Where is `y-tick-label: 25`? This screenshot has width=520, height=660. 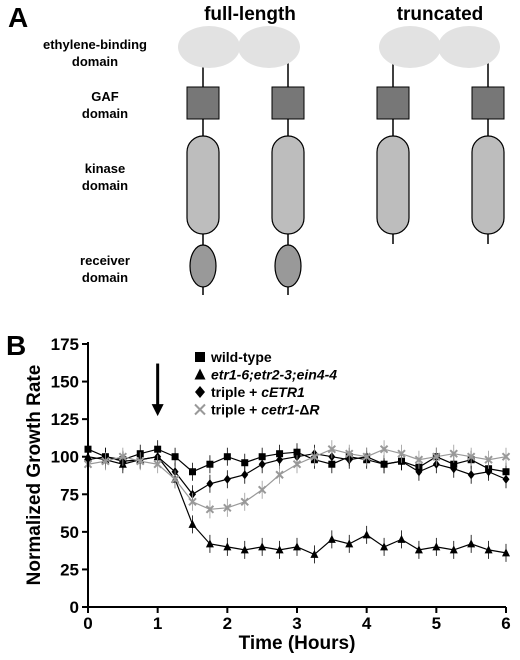
y-tick-label: 25 is located at coordinates (69, 569).